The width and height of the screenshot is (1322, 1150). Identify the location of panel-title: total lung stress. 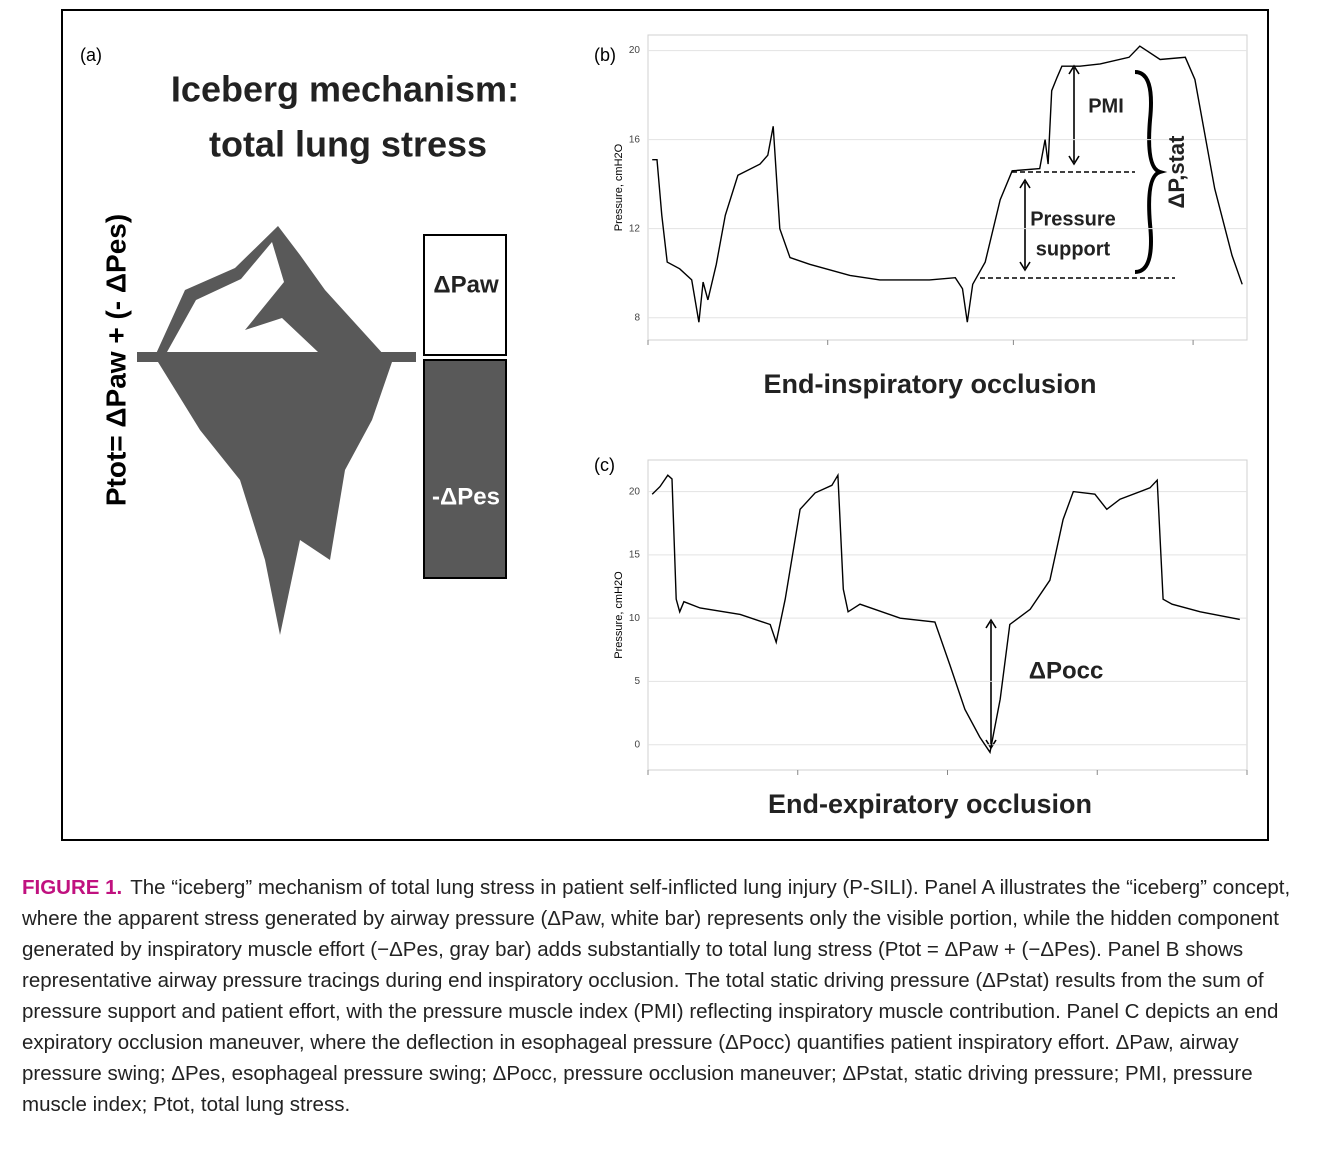
(348, 144).